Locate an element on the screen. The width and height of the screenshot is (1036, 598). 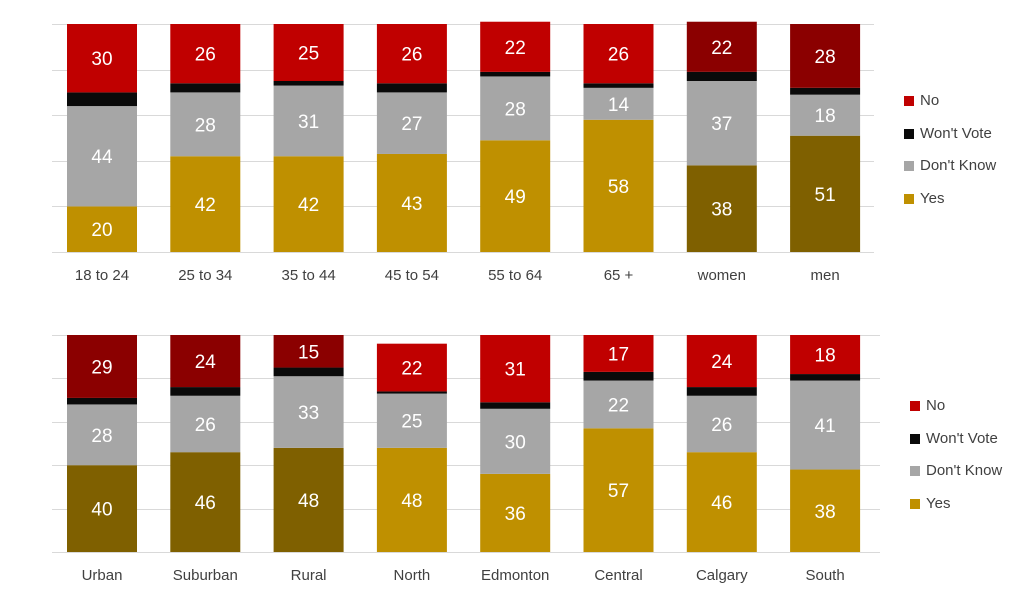
data-label: 18 is located at coordinates (825, 116).